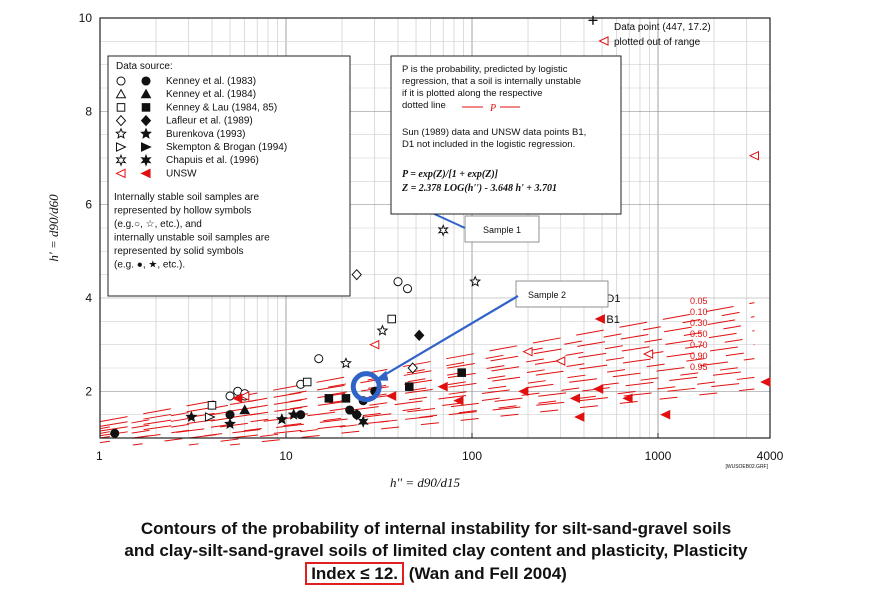 The image size is (872, 592). I want to click on legend-title: Data source:, so click(144, 66).